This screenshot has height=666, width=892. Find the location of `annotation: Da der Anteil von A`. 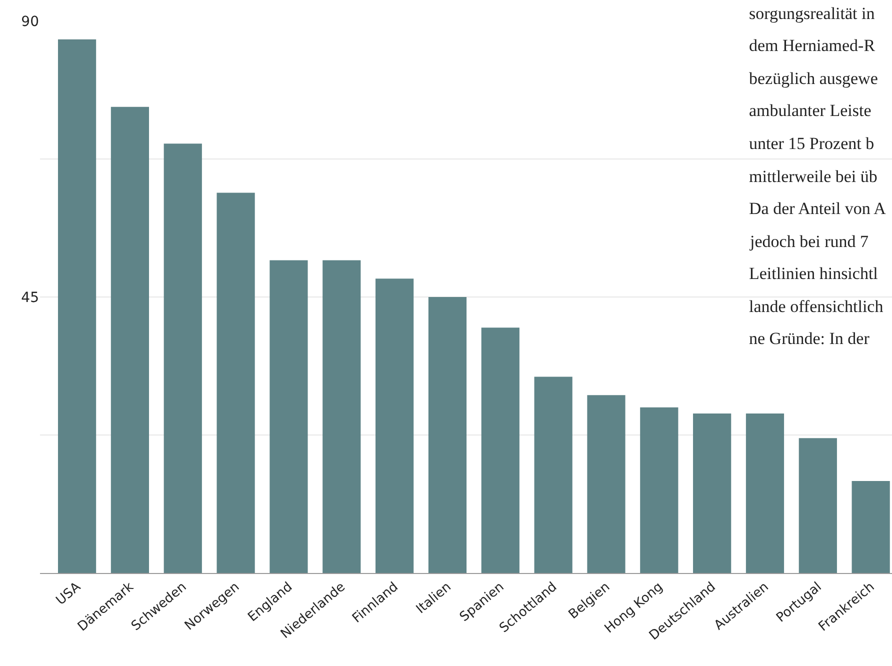

annotation: Da der Anteil von A is located at coordinates (818, 208).